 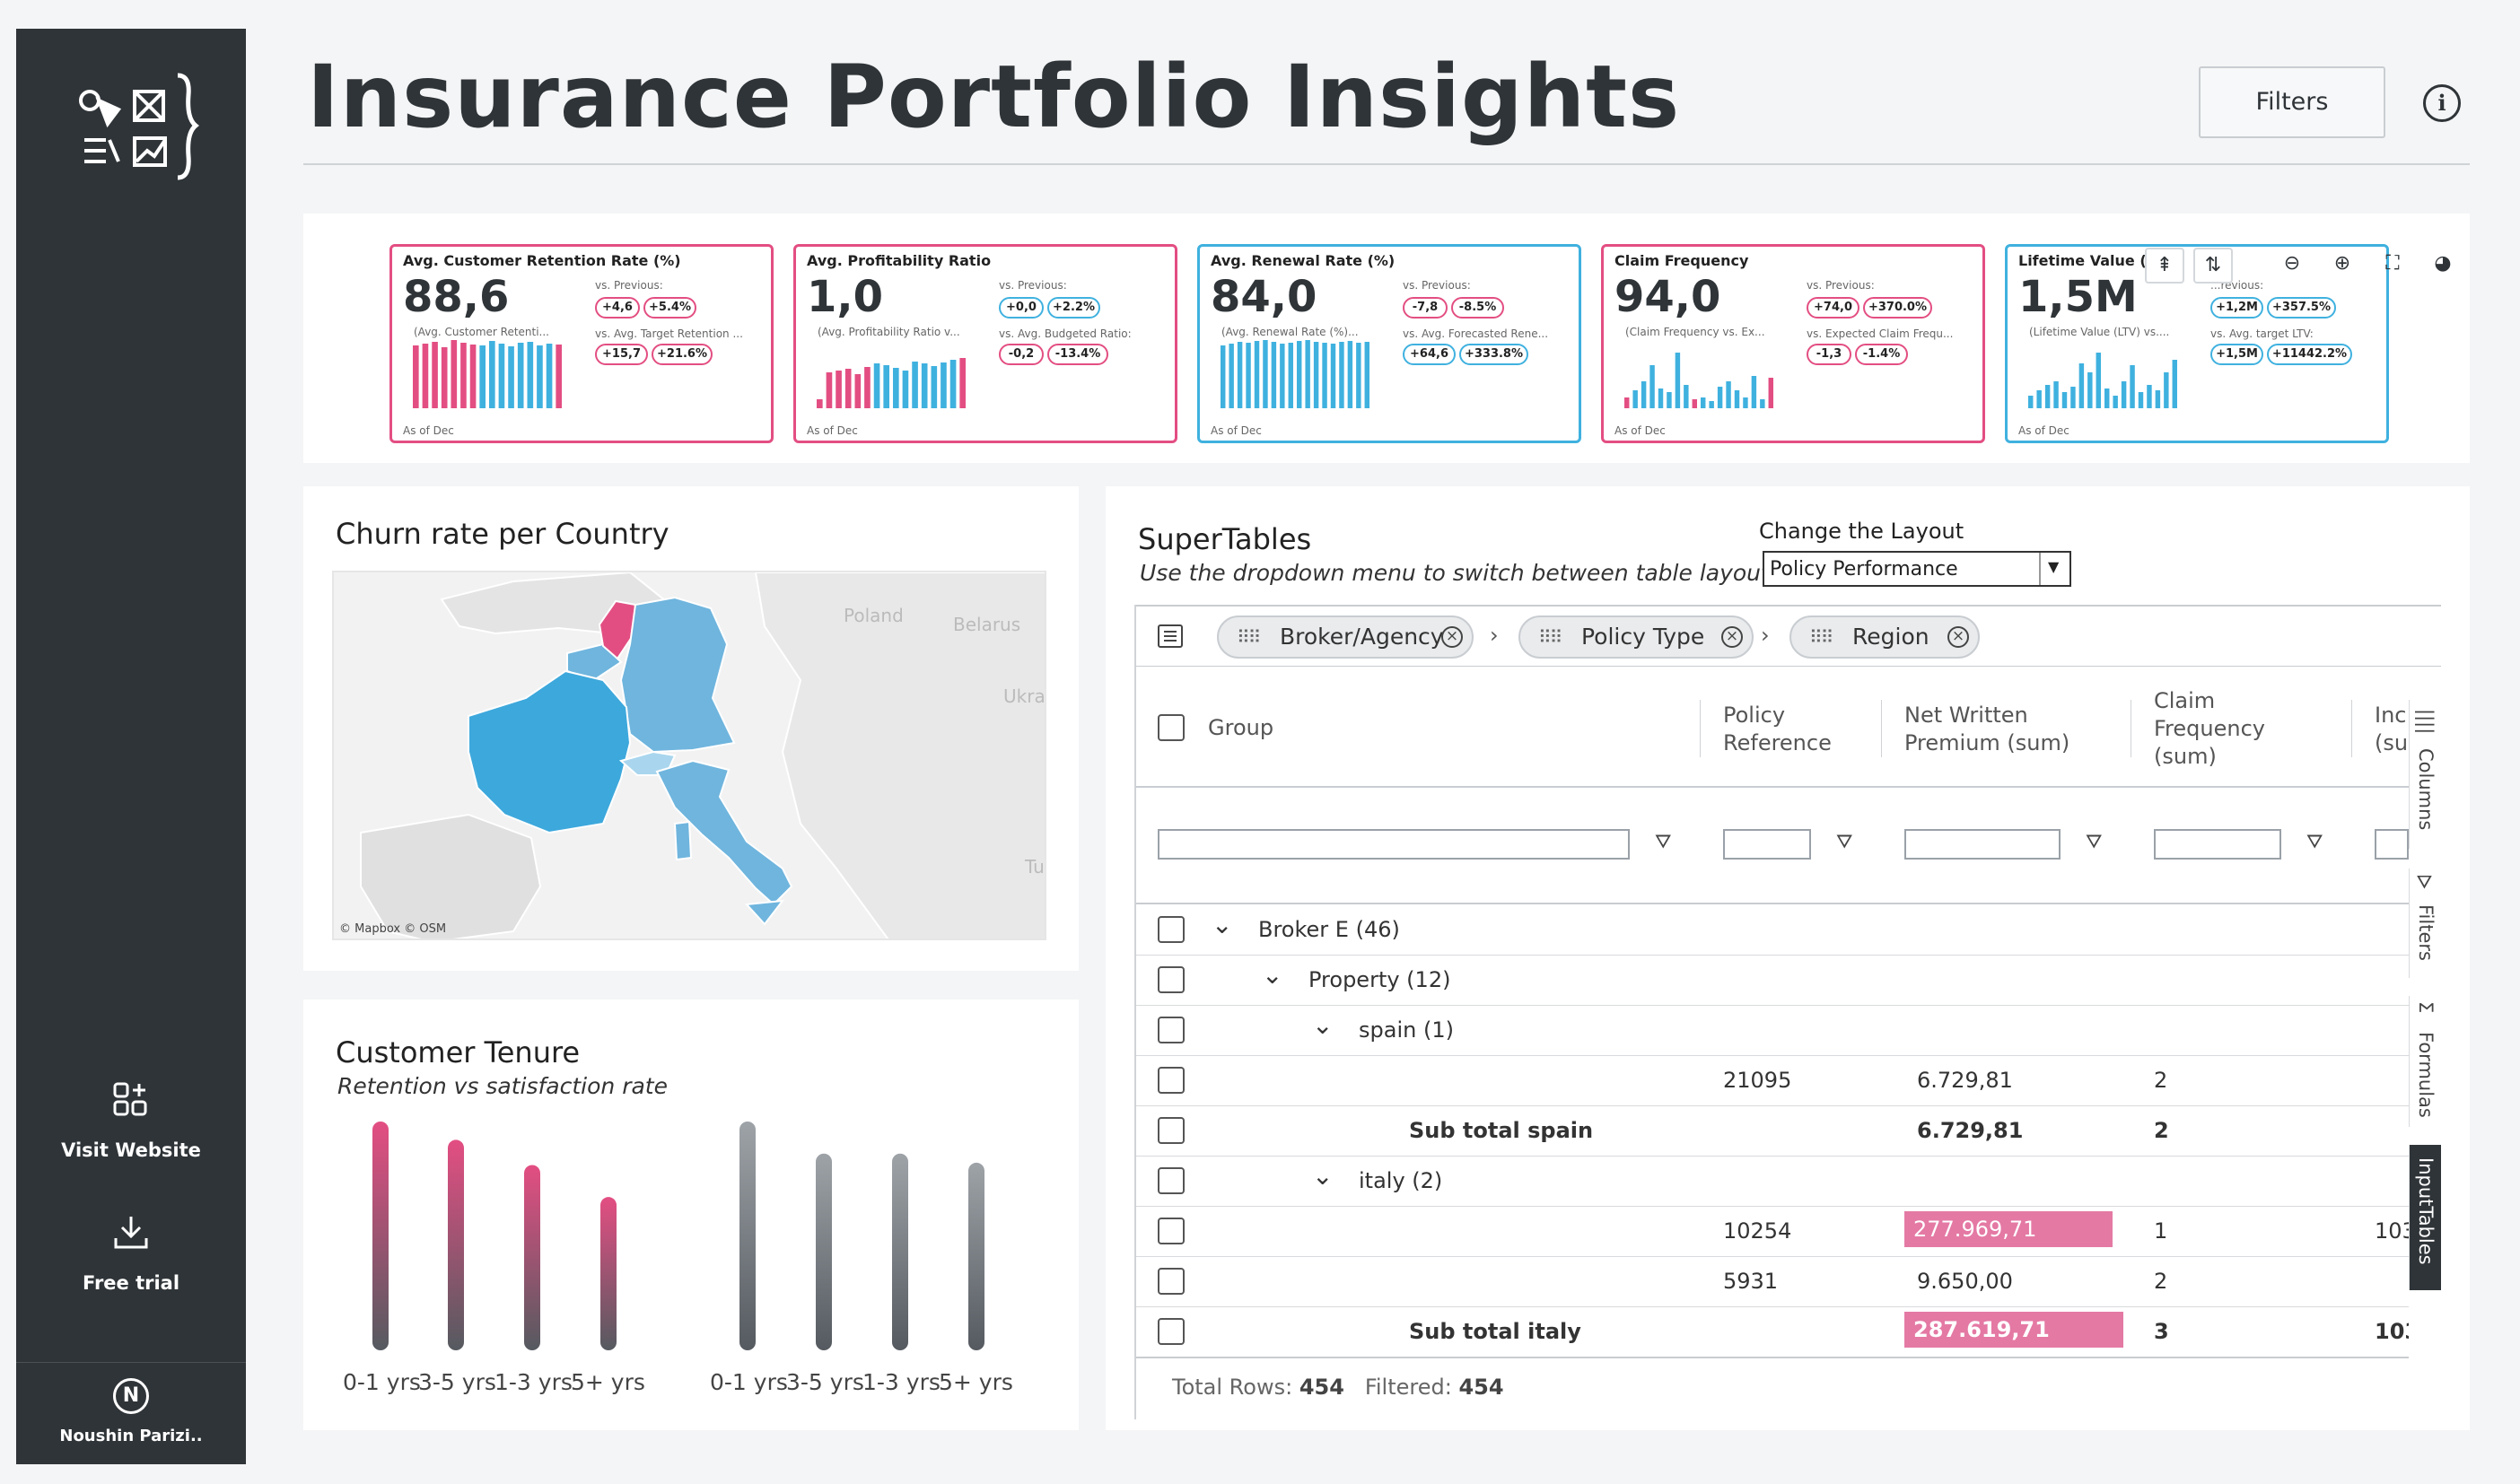 I want to click on filters-button: Filters, so click(x=2292, y=102).